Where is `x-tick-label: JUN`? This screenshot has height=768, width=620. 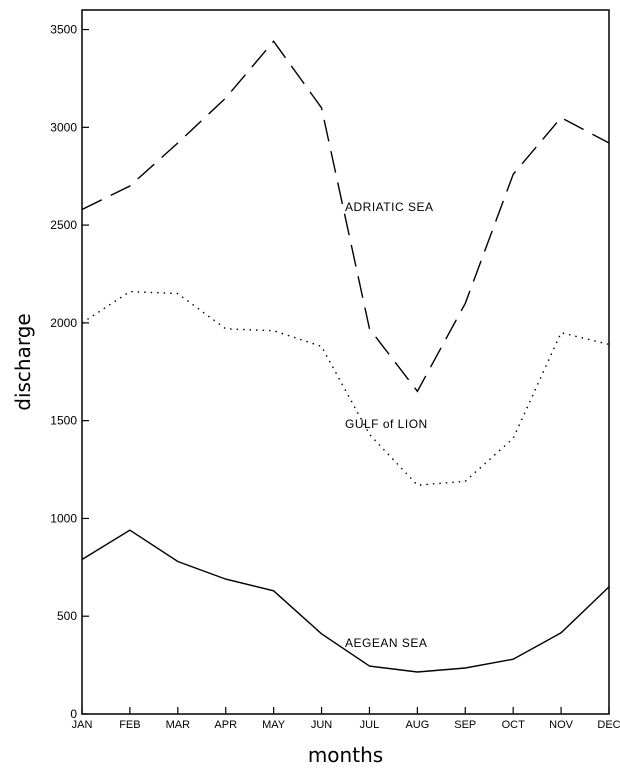 x-tick-label: JUN is located at coordinates (321, 725).